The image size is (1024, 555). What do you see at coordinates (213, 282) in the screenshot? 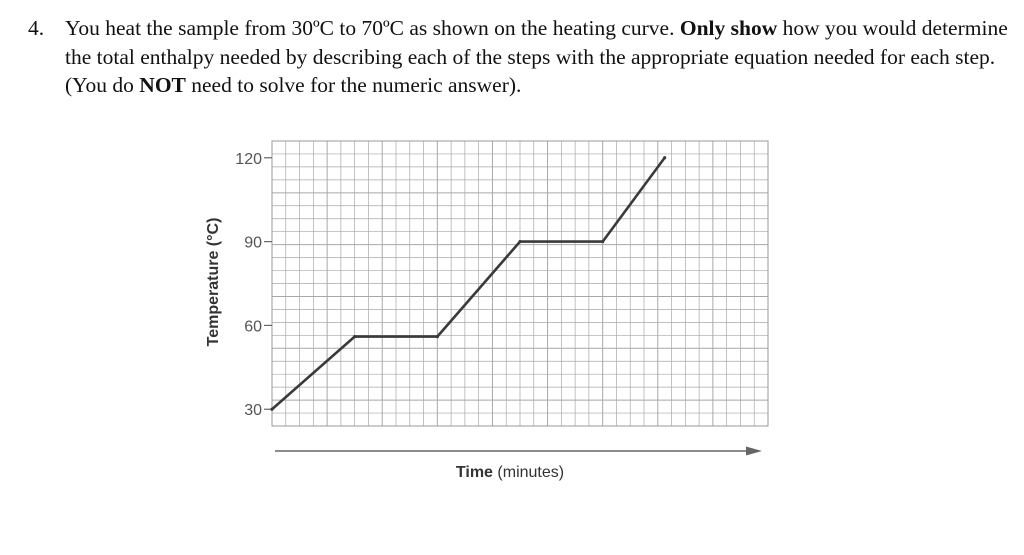
I see `y-axis-label: Temperature (°C)` at bounding box center [213, 282].